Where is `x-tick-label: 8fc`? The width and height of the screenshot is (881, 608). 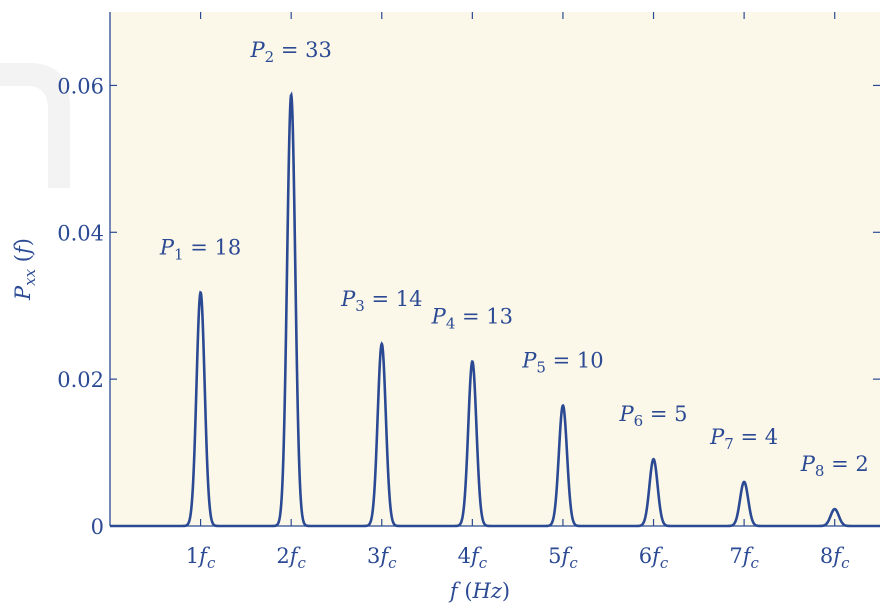 x-tick-label: 8fc is located at coordinates (835, 558).